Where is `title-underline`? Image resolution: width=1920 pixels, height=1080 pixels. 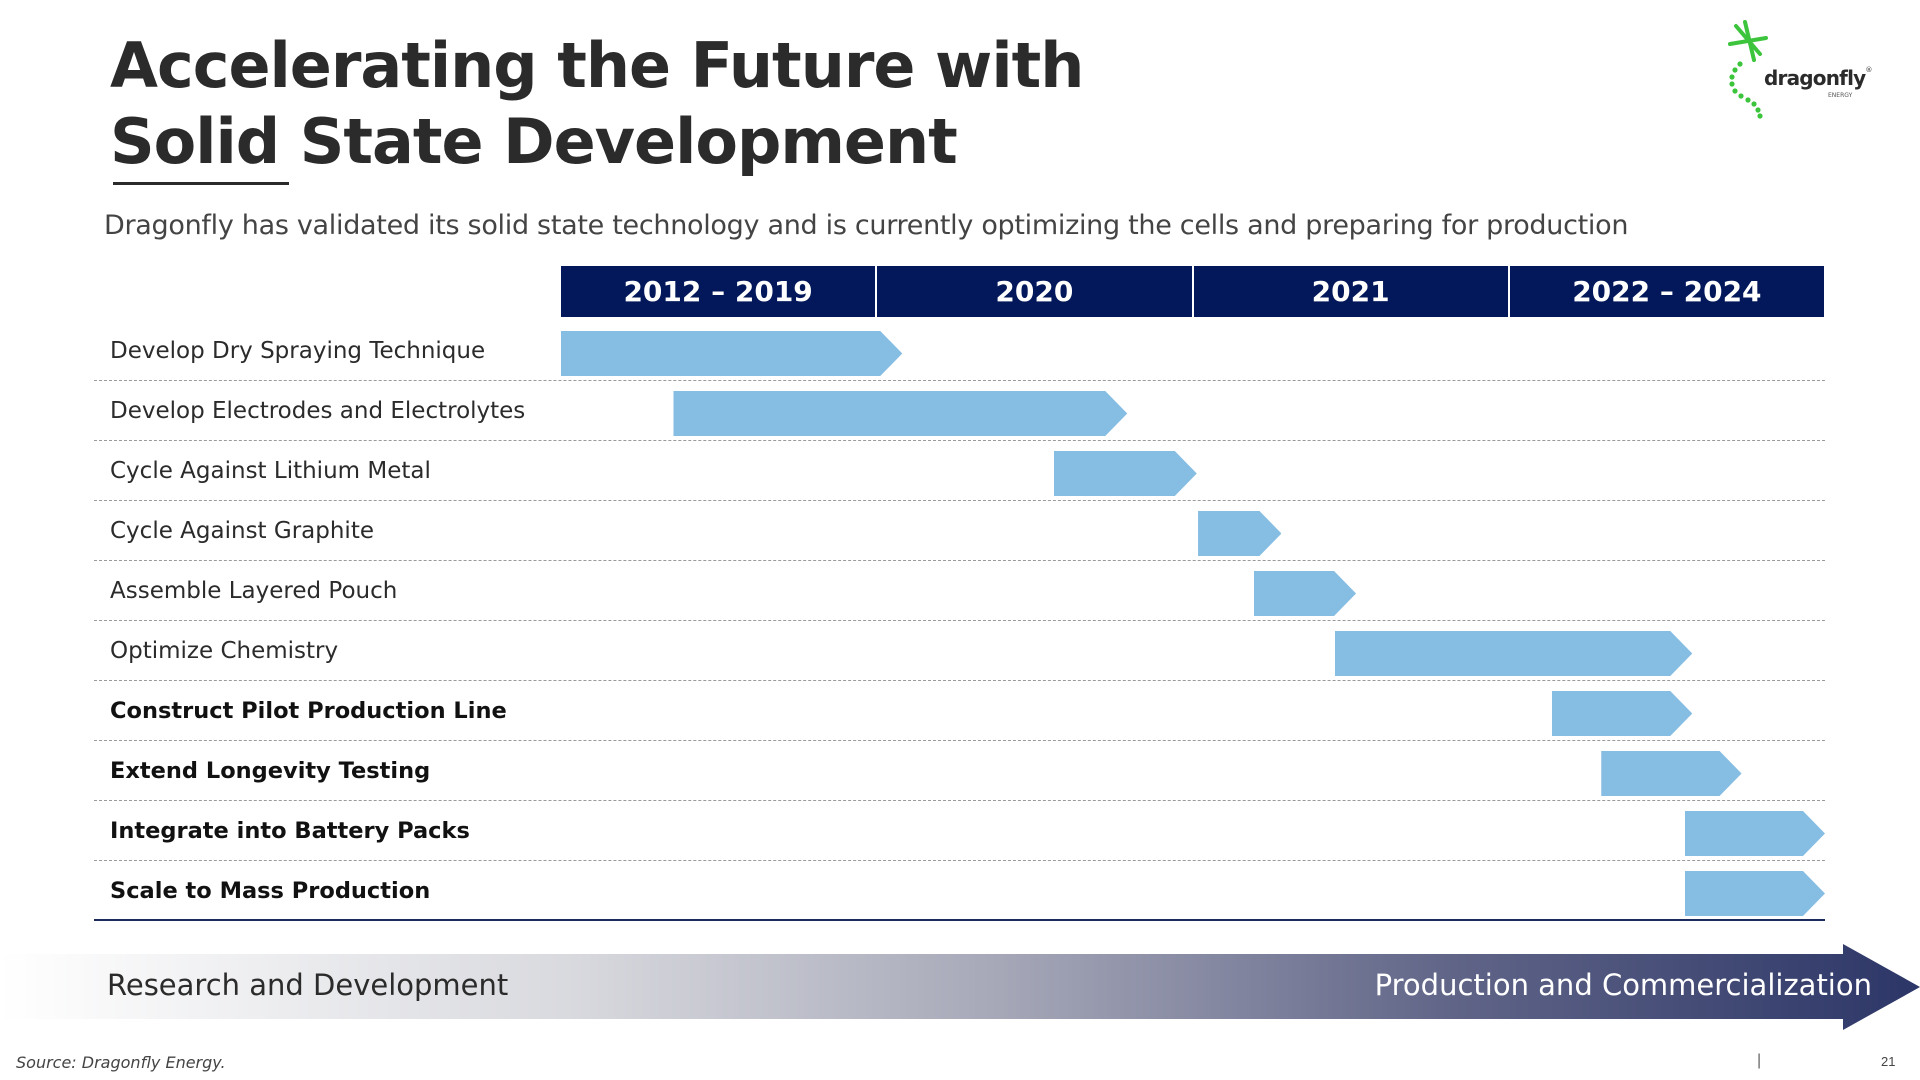 title-underline is located at coordinates (201, 183).